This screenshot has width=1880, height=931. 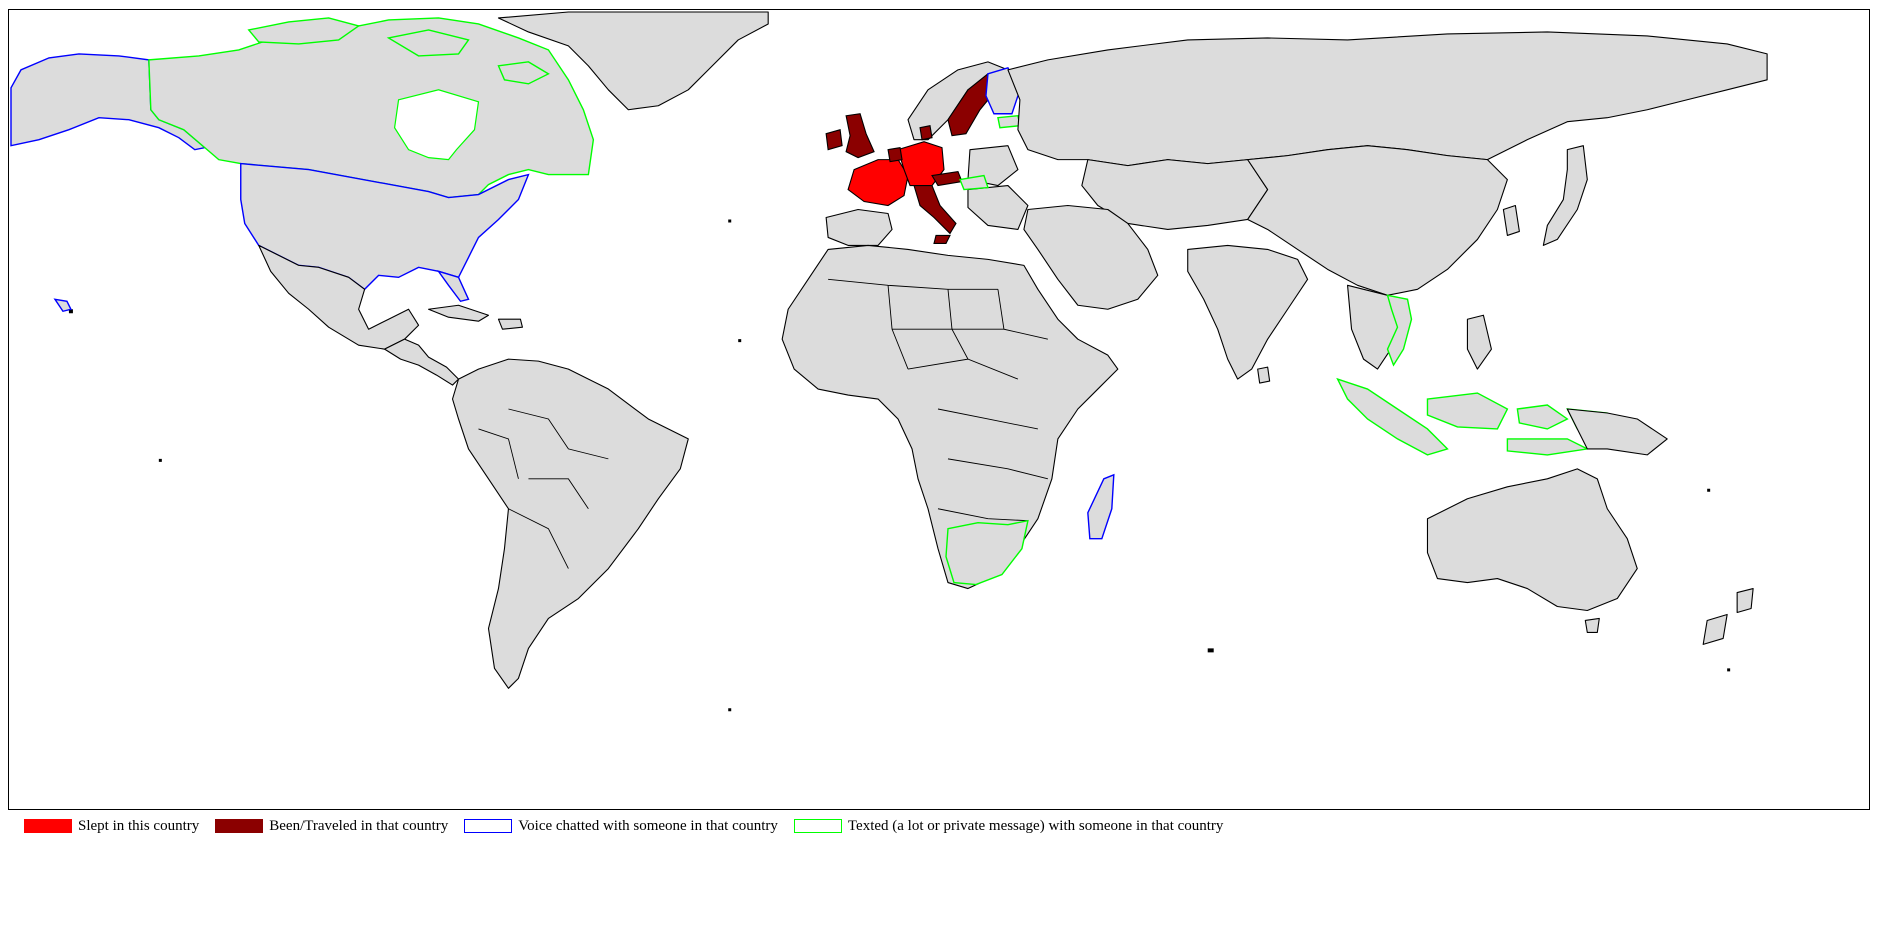 I want to click on country-new-zealand, so click(x=1728, y=616).